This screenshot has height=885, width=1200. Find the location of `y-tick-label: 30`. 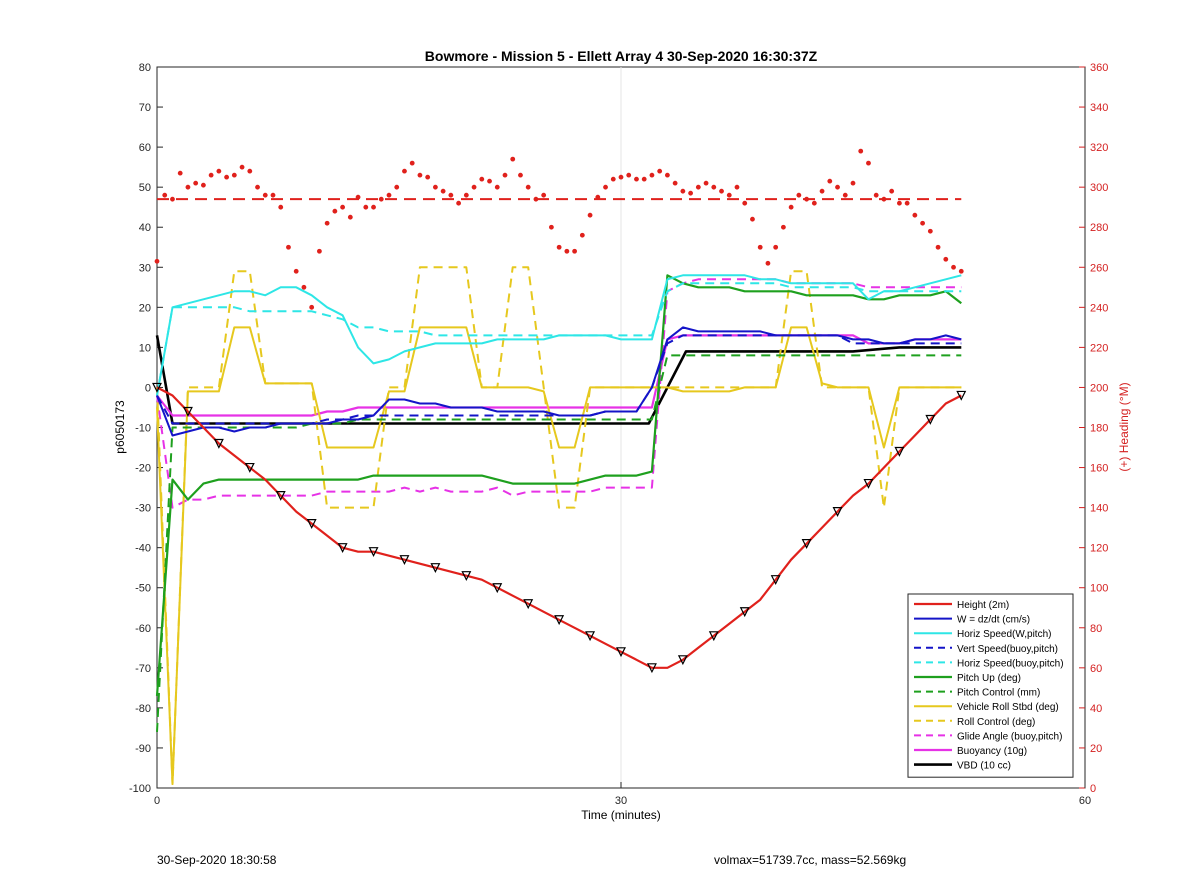

y-tick-label: 30 is located at coordinates (145, 268).